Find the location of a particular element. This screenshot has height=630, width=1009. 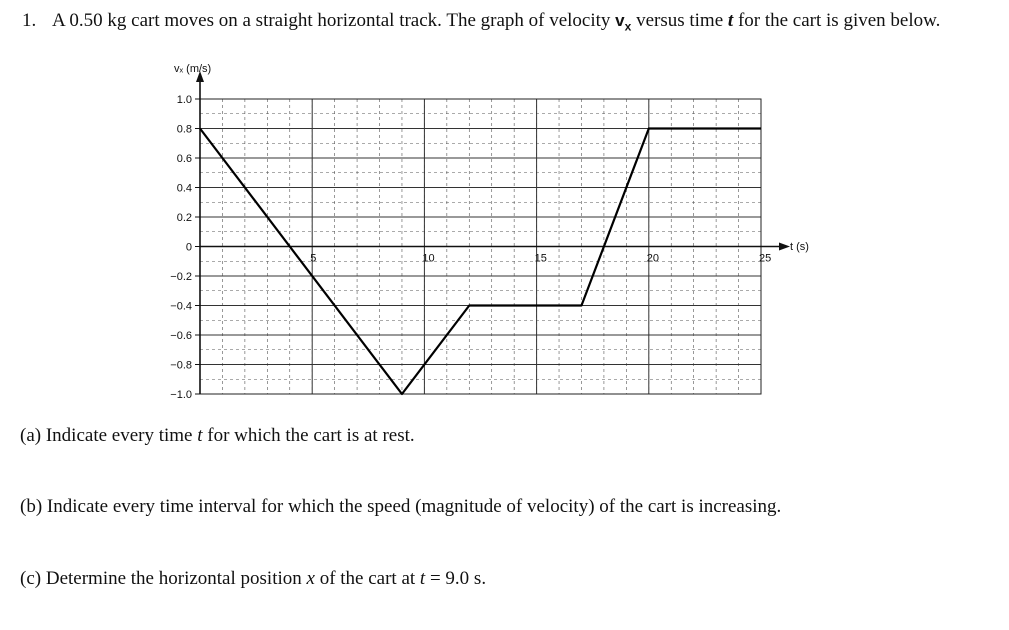

y-tick-label: 0.4 is located at coordinates (184, 189).